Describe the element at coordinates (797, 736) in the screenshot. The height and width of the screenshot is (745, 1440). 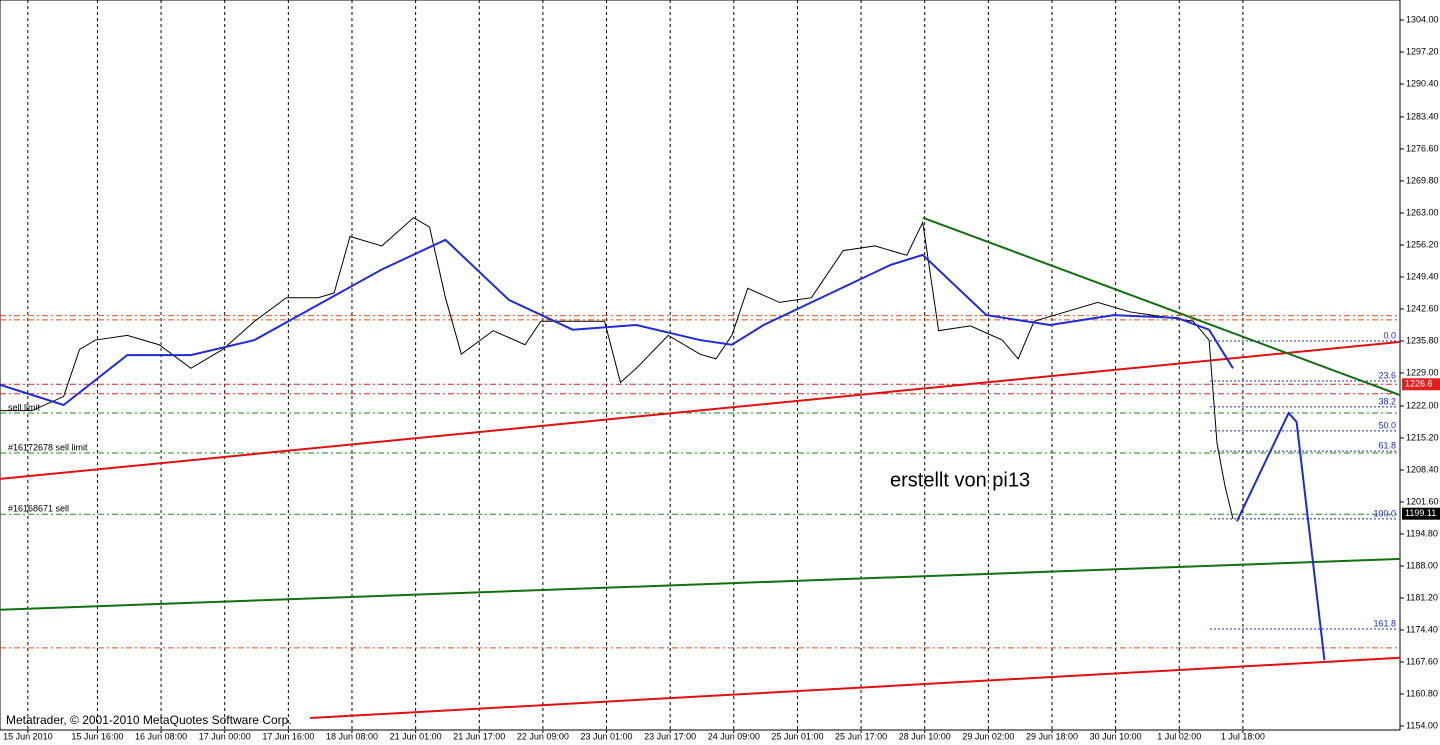
I see `x-tick-label: 25 Jun 01:00` at that location.